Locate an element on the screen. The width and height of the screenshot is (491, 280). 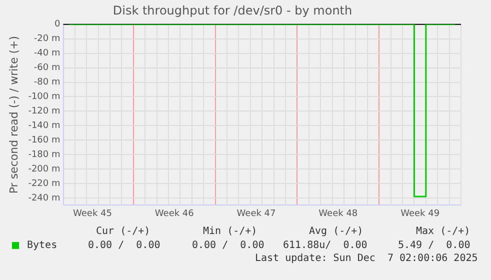
text: 611.88u/ 0.00 is located at coordinates (325, 245).